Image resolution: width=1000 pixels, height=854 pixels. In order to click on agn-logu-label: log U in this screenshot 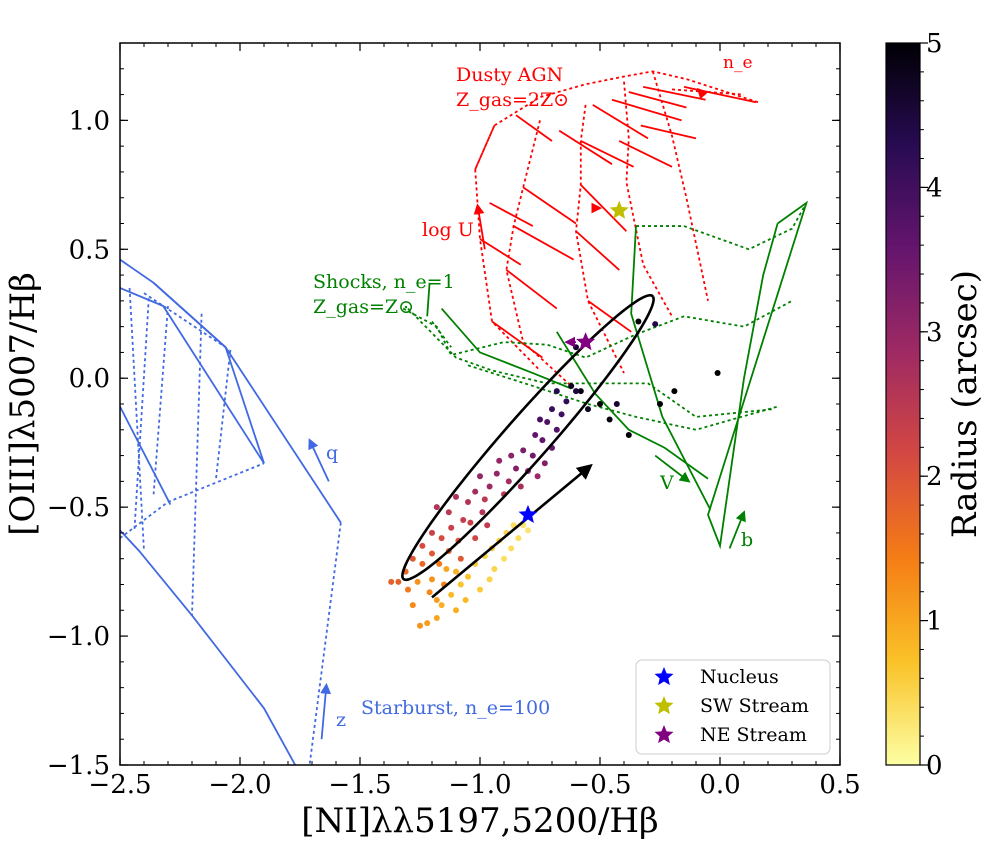, I will do `click(448, 230)`.